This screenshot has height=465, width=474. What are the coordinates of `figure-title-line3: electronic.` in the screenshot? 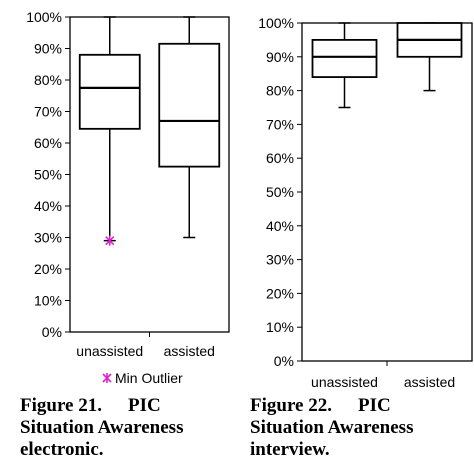 It's located at (62, 449).